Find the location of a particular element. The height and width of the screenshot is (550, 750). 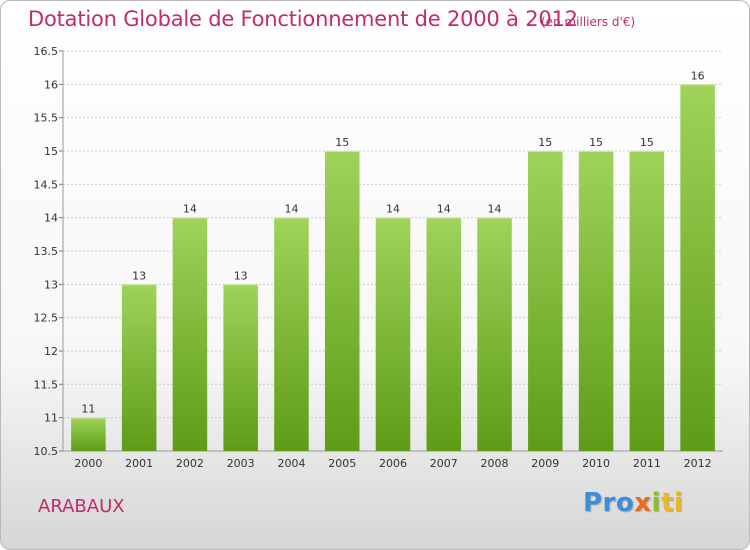

x-tick-label: 2003 is located at coordinates (241, 463).